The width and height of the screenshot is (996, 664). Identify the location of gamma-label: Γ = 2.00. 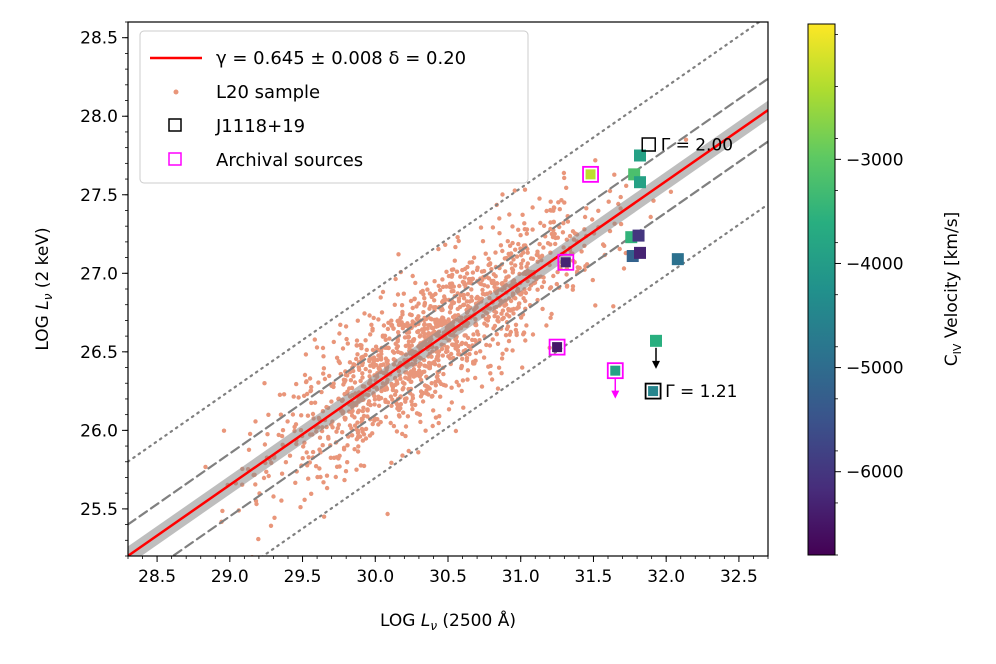
(697, 146).